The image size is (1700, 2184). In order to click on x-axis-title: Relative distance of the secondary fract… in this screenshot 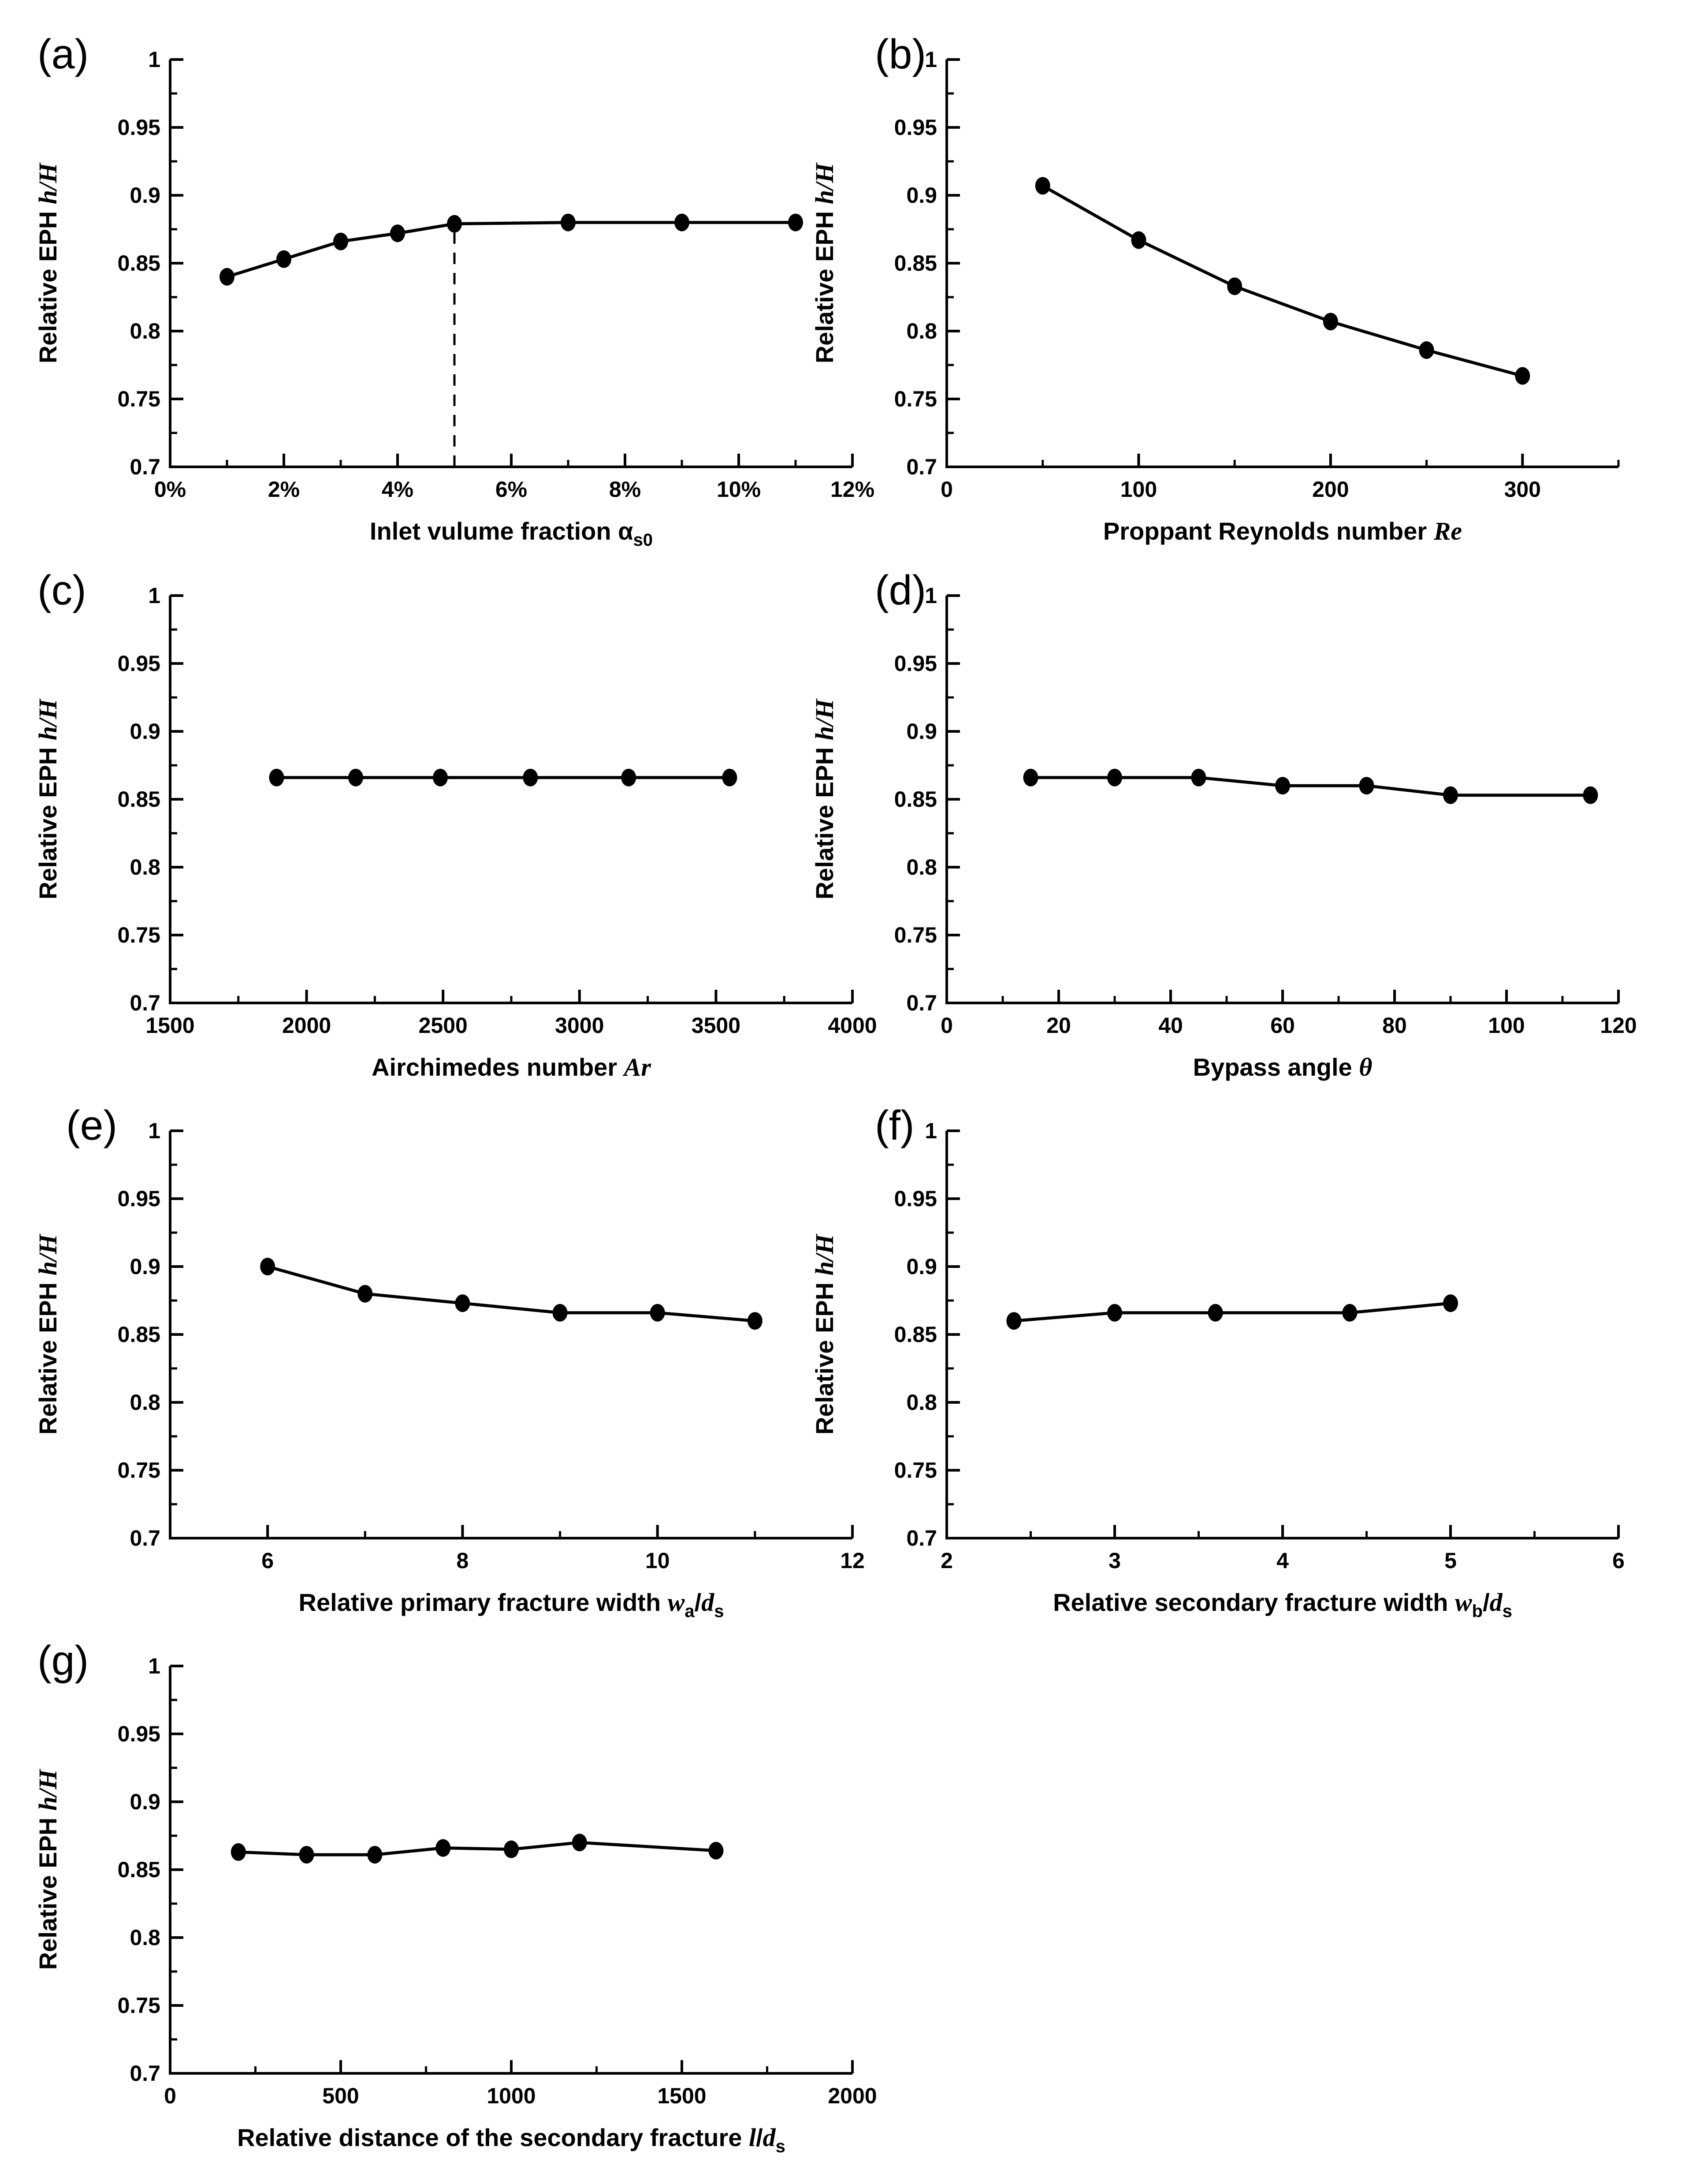, I will do `click(511, 2139)`.